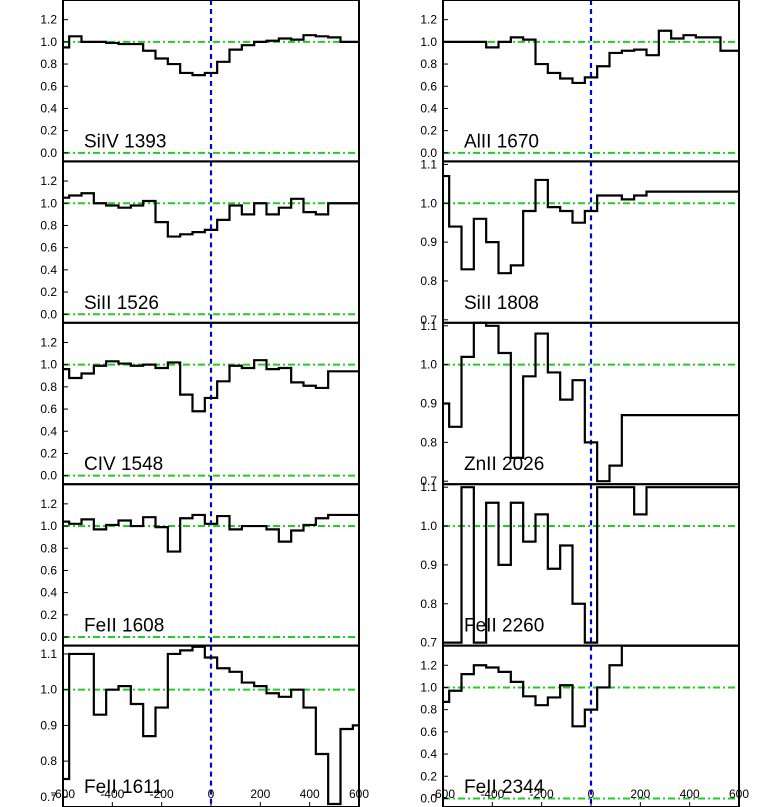  I want to click on panel-label: ZnII 2026, so click(504, 464).